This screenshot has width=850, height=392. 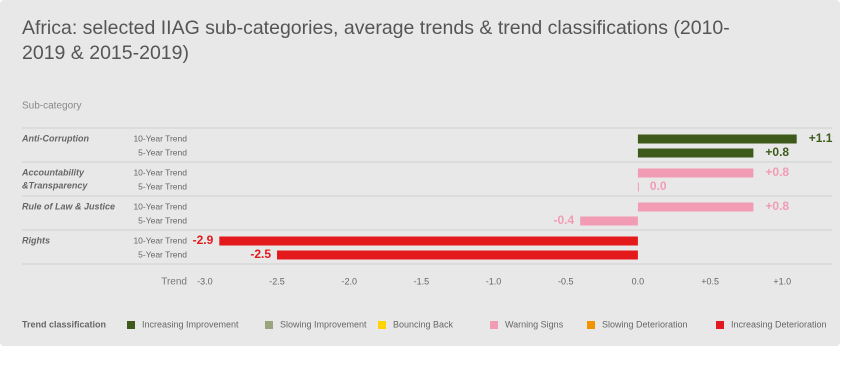 What do you see at coordinates (203, 240) in the screenshot?
I see `value-label: -2.9` at bounding box center [203, 240].